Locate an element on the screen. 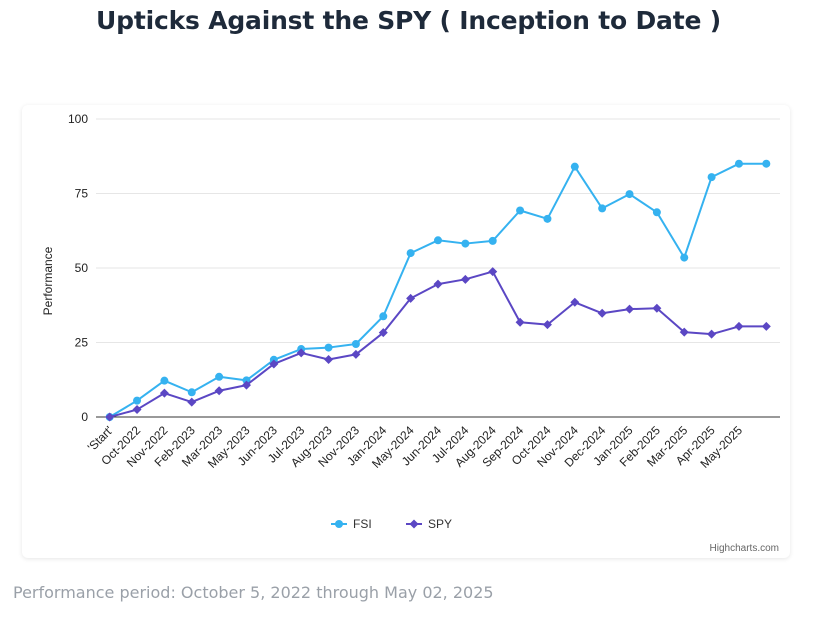  y-tick-label: 50 is located at coordinates (82, 268).